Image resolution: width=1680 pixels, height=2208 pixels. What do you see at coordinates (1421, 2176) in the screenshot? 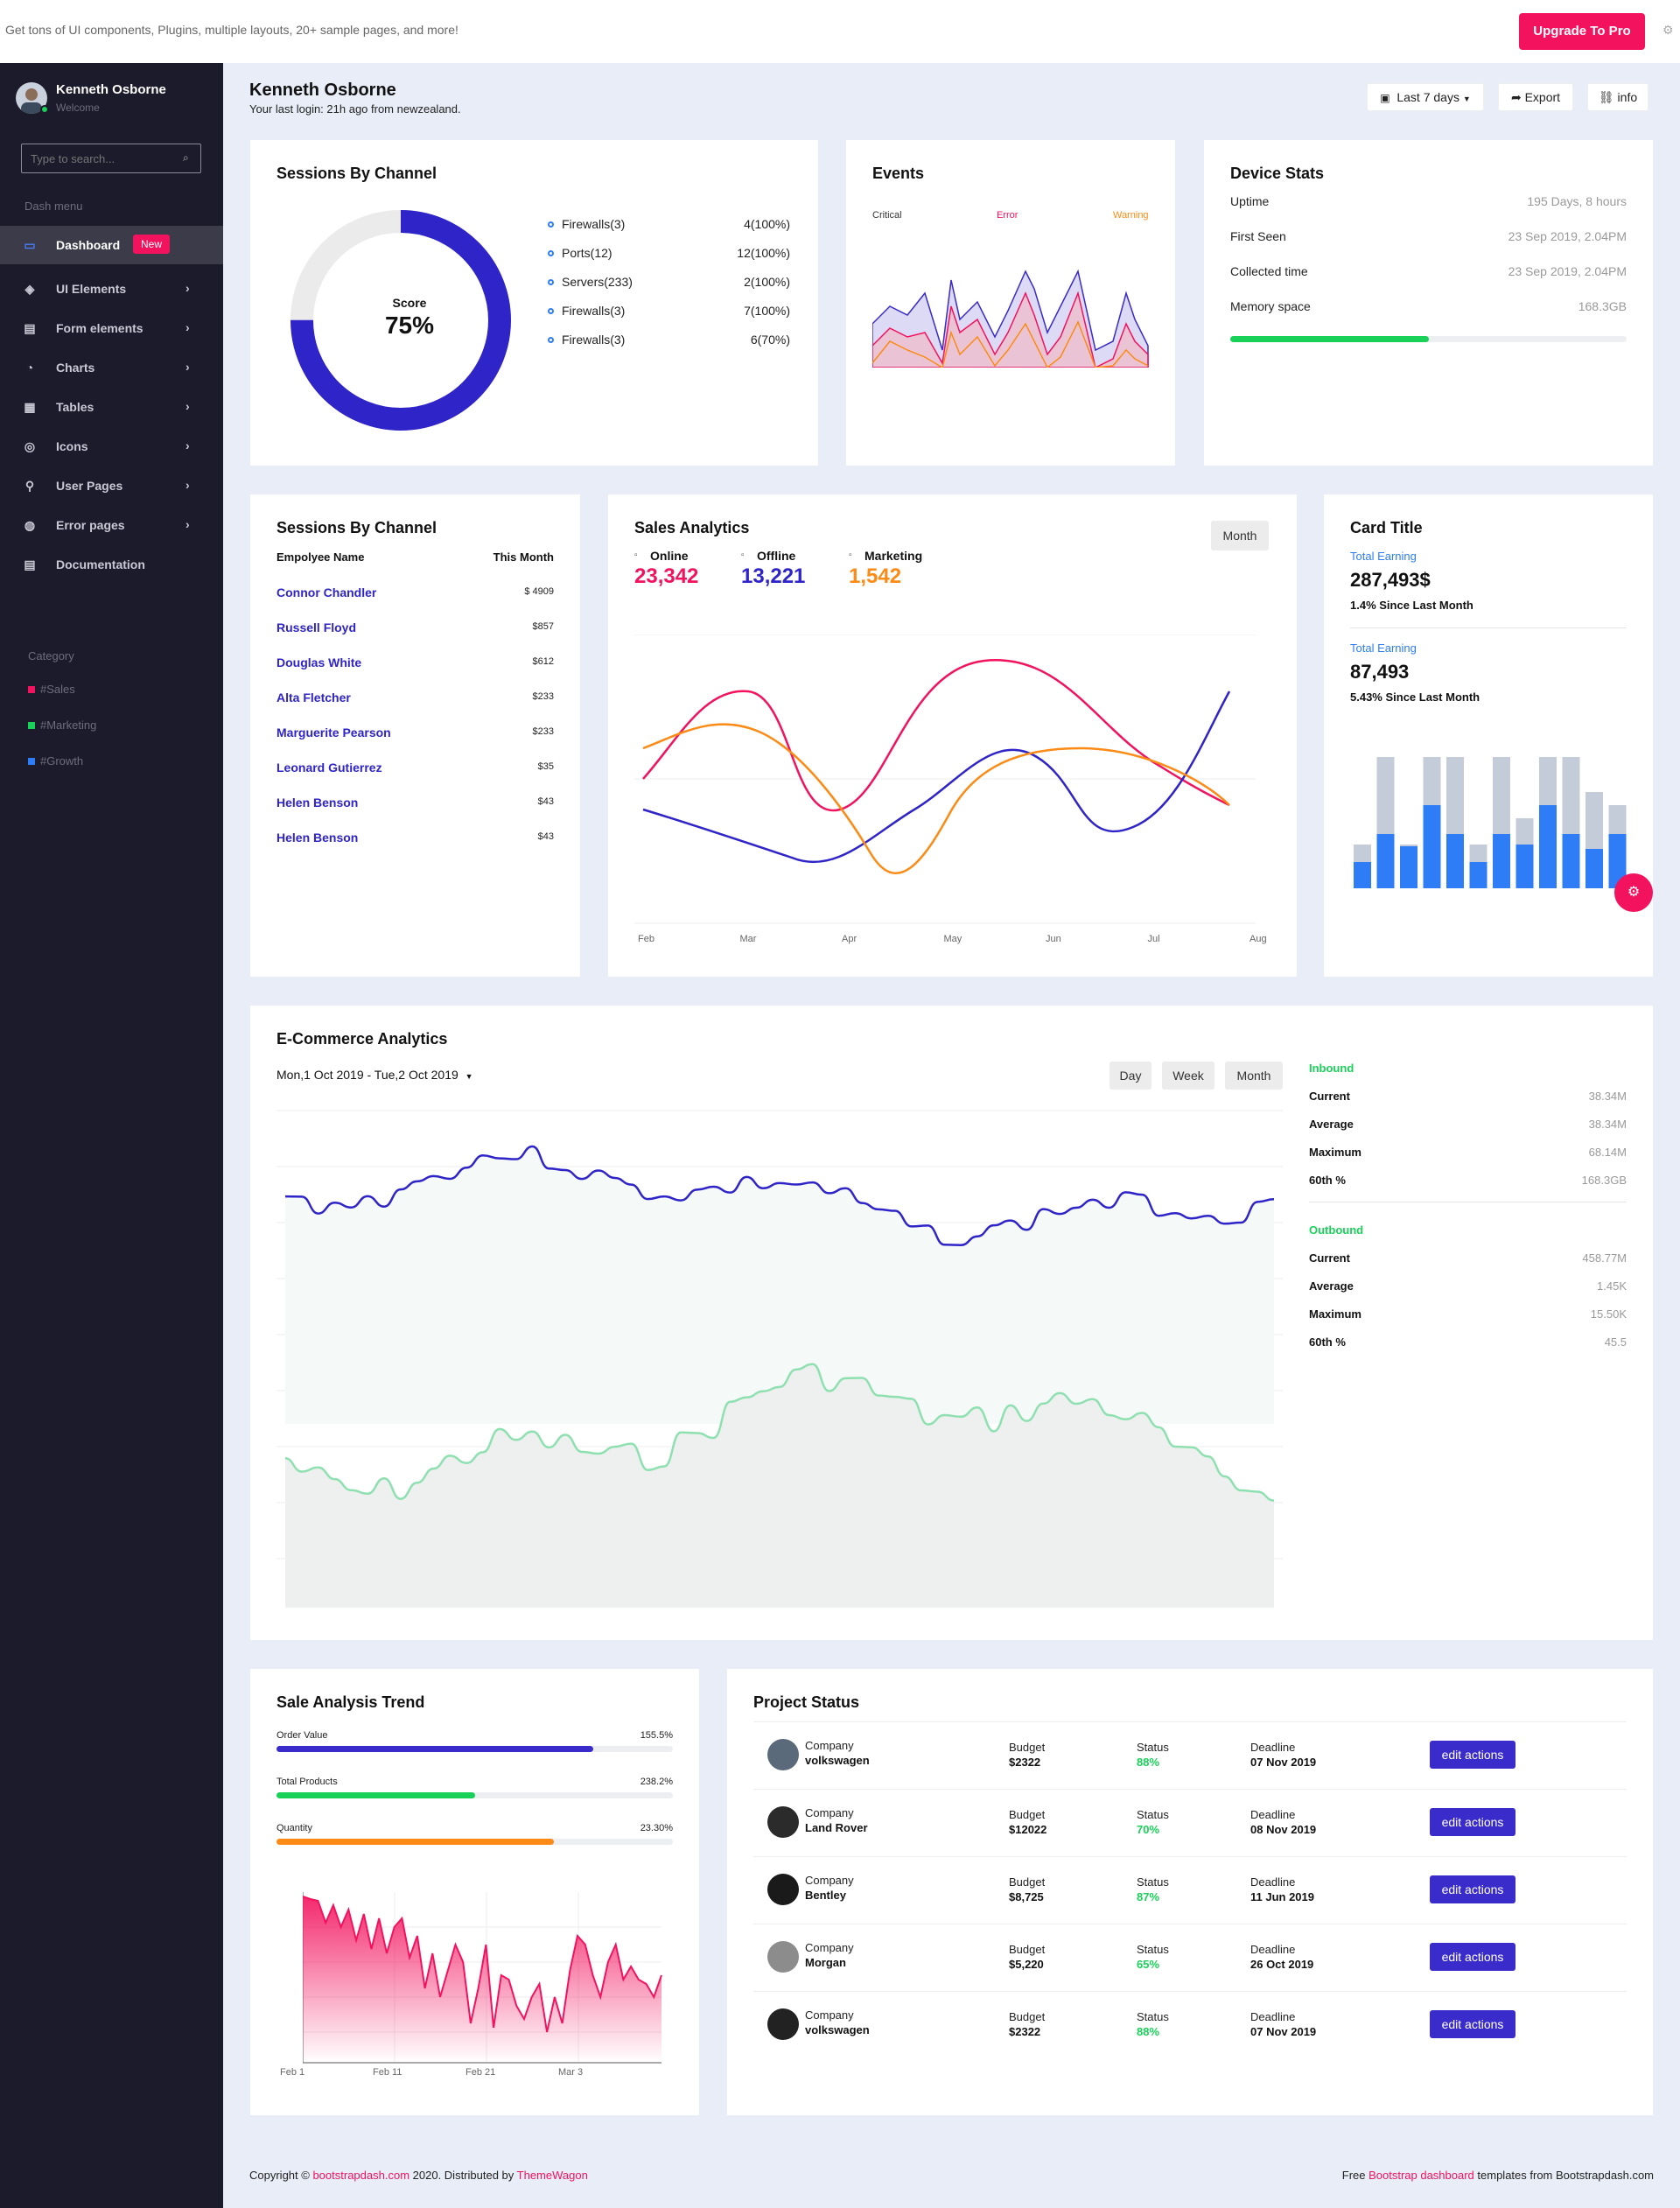
I see `footer-link-dashboard: Bootstrap dashboard` at bounding box center [1421, 2176].